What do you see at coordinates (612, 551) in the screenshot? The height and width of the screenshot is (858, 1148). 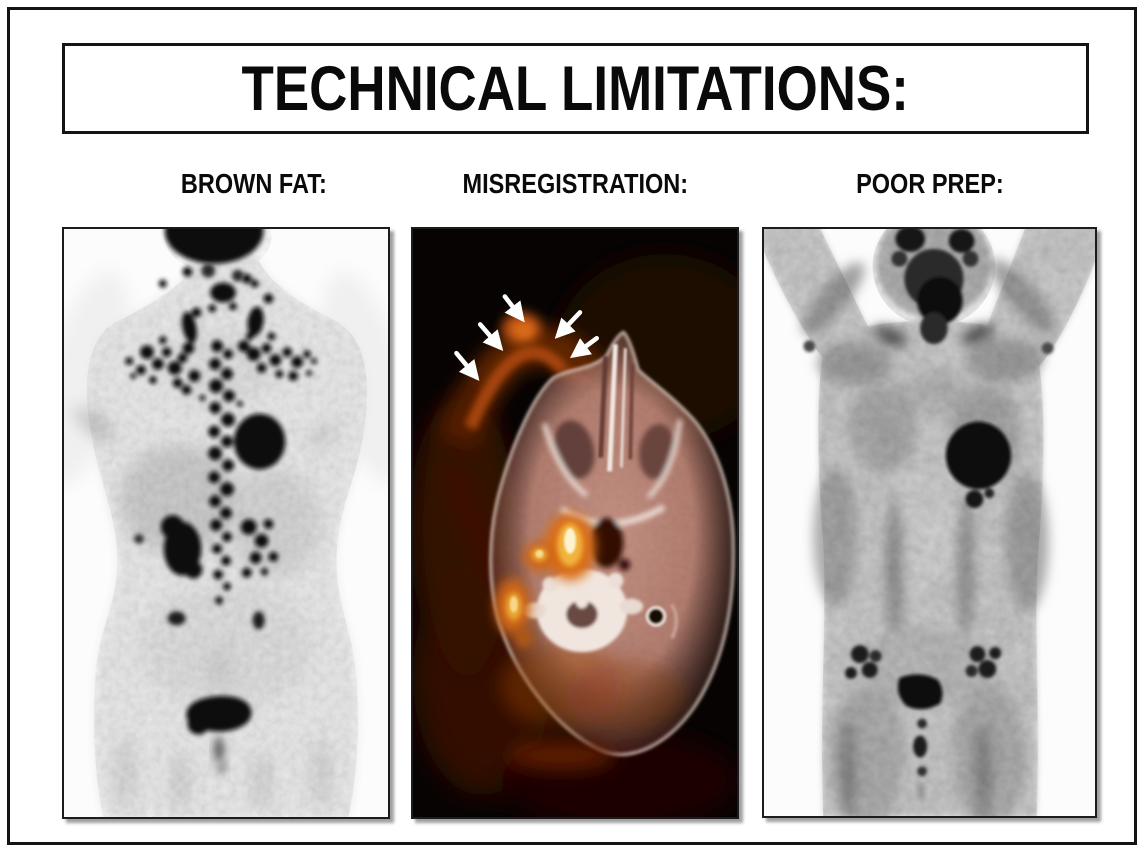 I see `ct-head` at bounding box center [612, 551].